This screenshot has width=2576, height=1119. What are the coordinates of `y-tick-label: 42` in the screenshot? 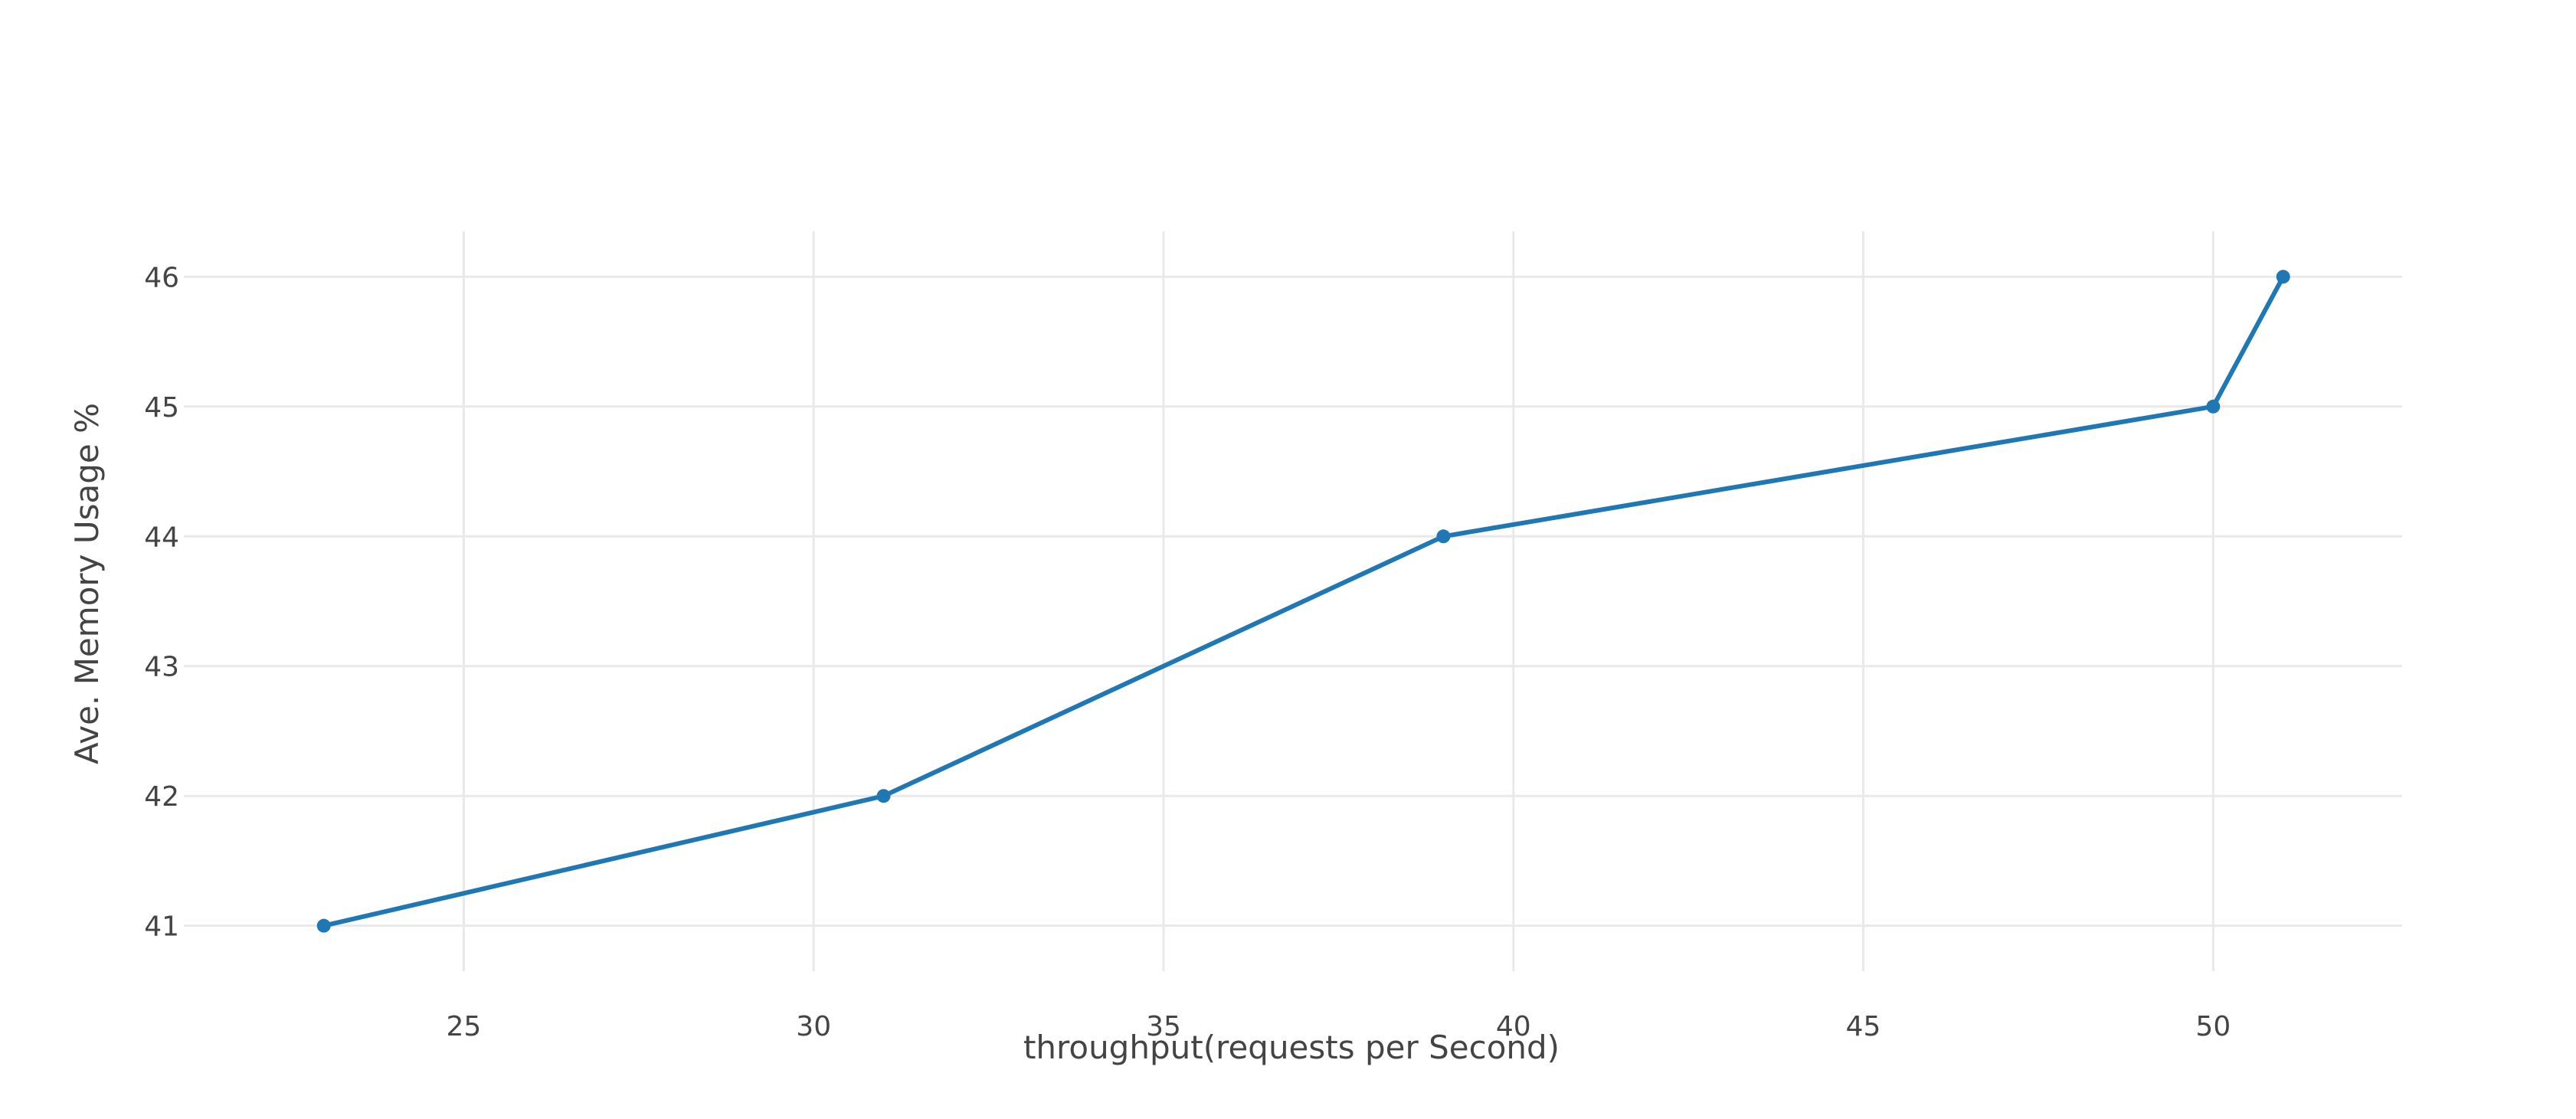 It's located at (161, 797).